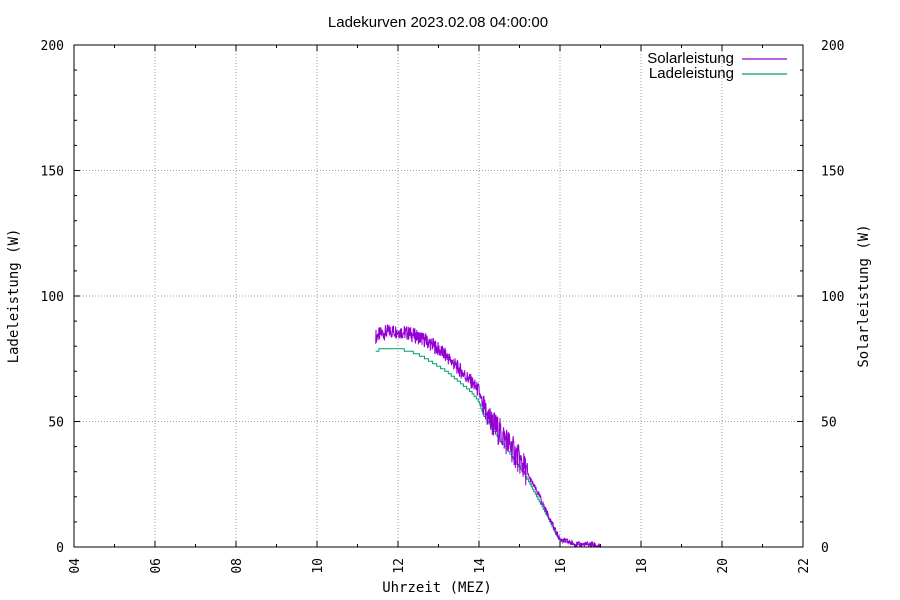 Image resolution: width=900 pixels, height=600 pixels. What do you see at coordinates (723, 566) in the screenshot?
I see `x-tick-label: 20` at bounding box center [723, 566].